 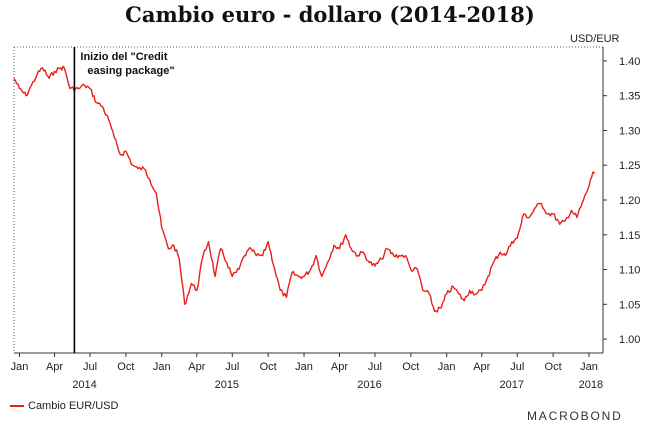 I want to click on annotation-label-line2: easing package", so click(x=130, y=71).